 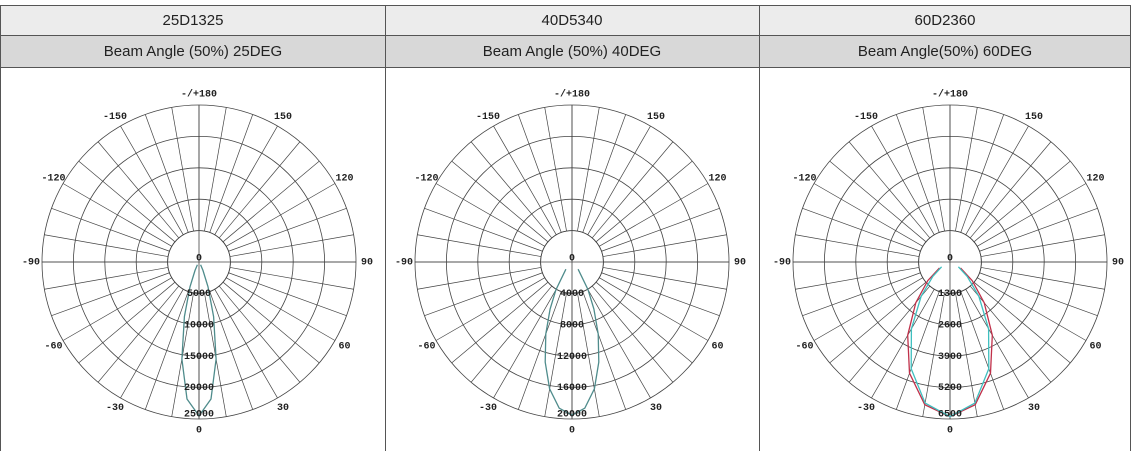 What do you see at coordinates (950, 431) in the screenshot?
I see `angle-label: 0` at bounding box center [950, 431].